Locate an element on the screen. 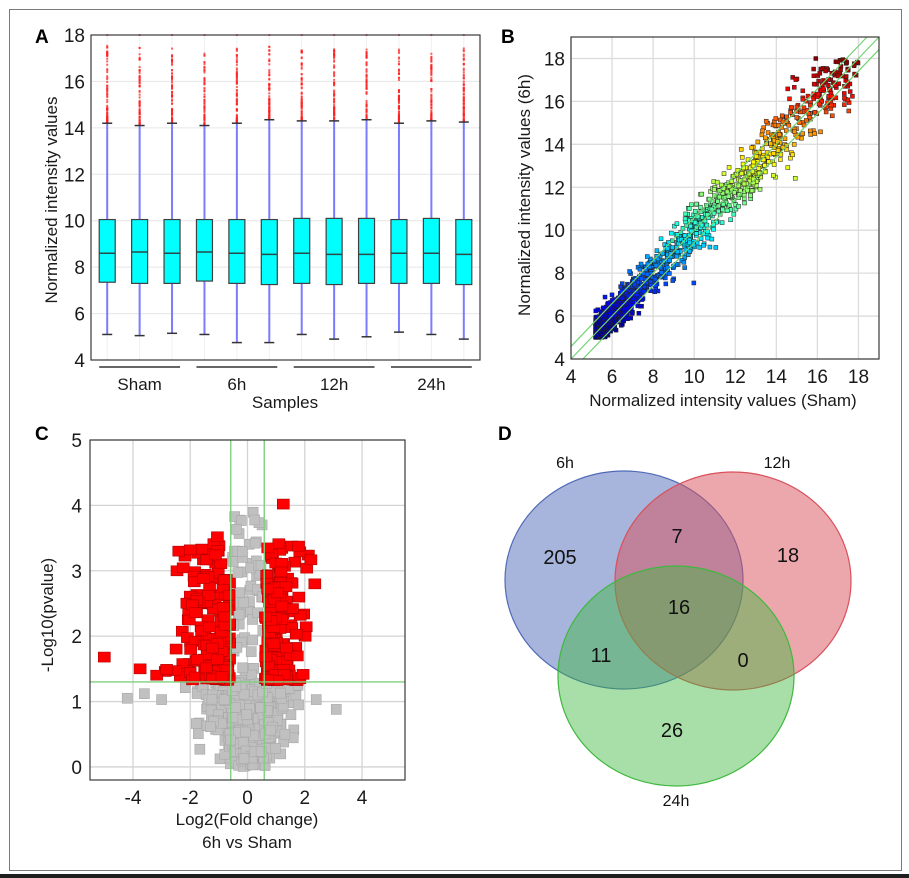 The width and height of the screenshot is (909, 878). venn-label-6h: 6h is located at coordinates (565, 463).